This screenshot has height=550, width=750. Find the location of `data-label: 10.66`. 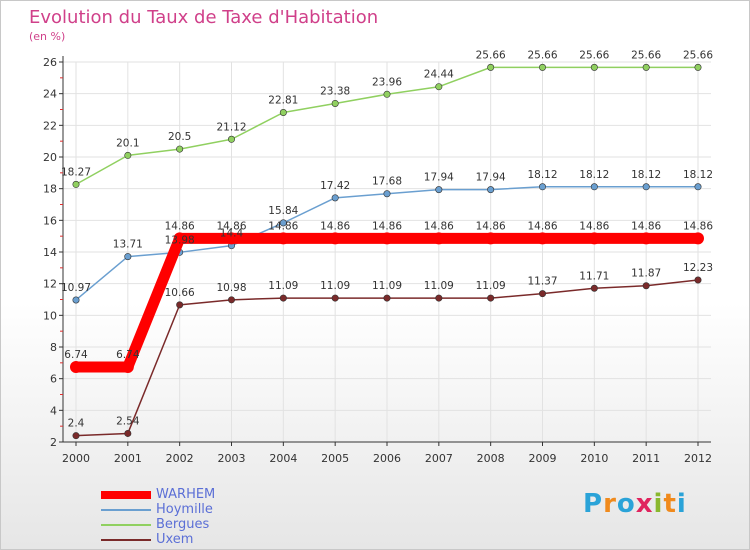

data-label: 10.66 is located at coordinates (180, 293).